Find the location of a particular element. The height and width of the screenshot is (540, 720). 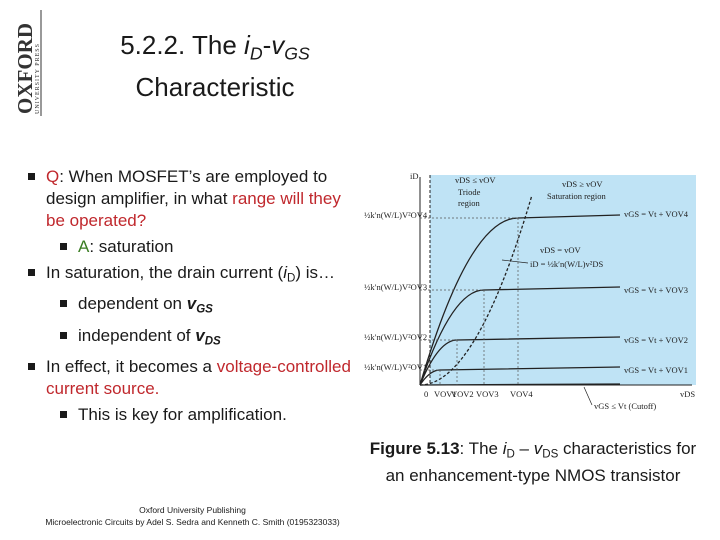

boundary-parabola is located at coordinates (476, 290).